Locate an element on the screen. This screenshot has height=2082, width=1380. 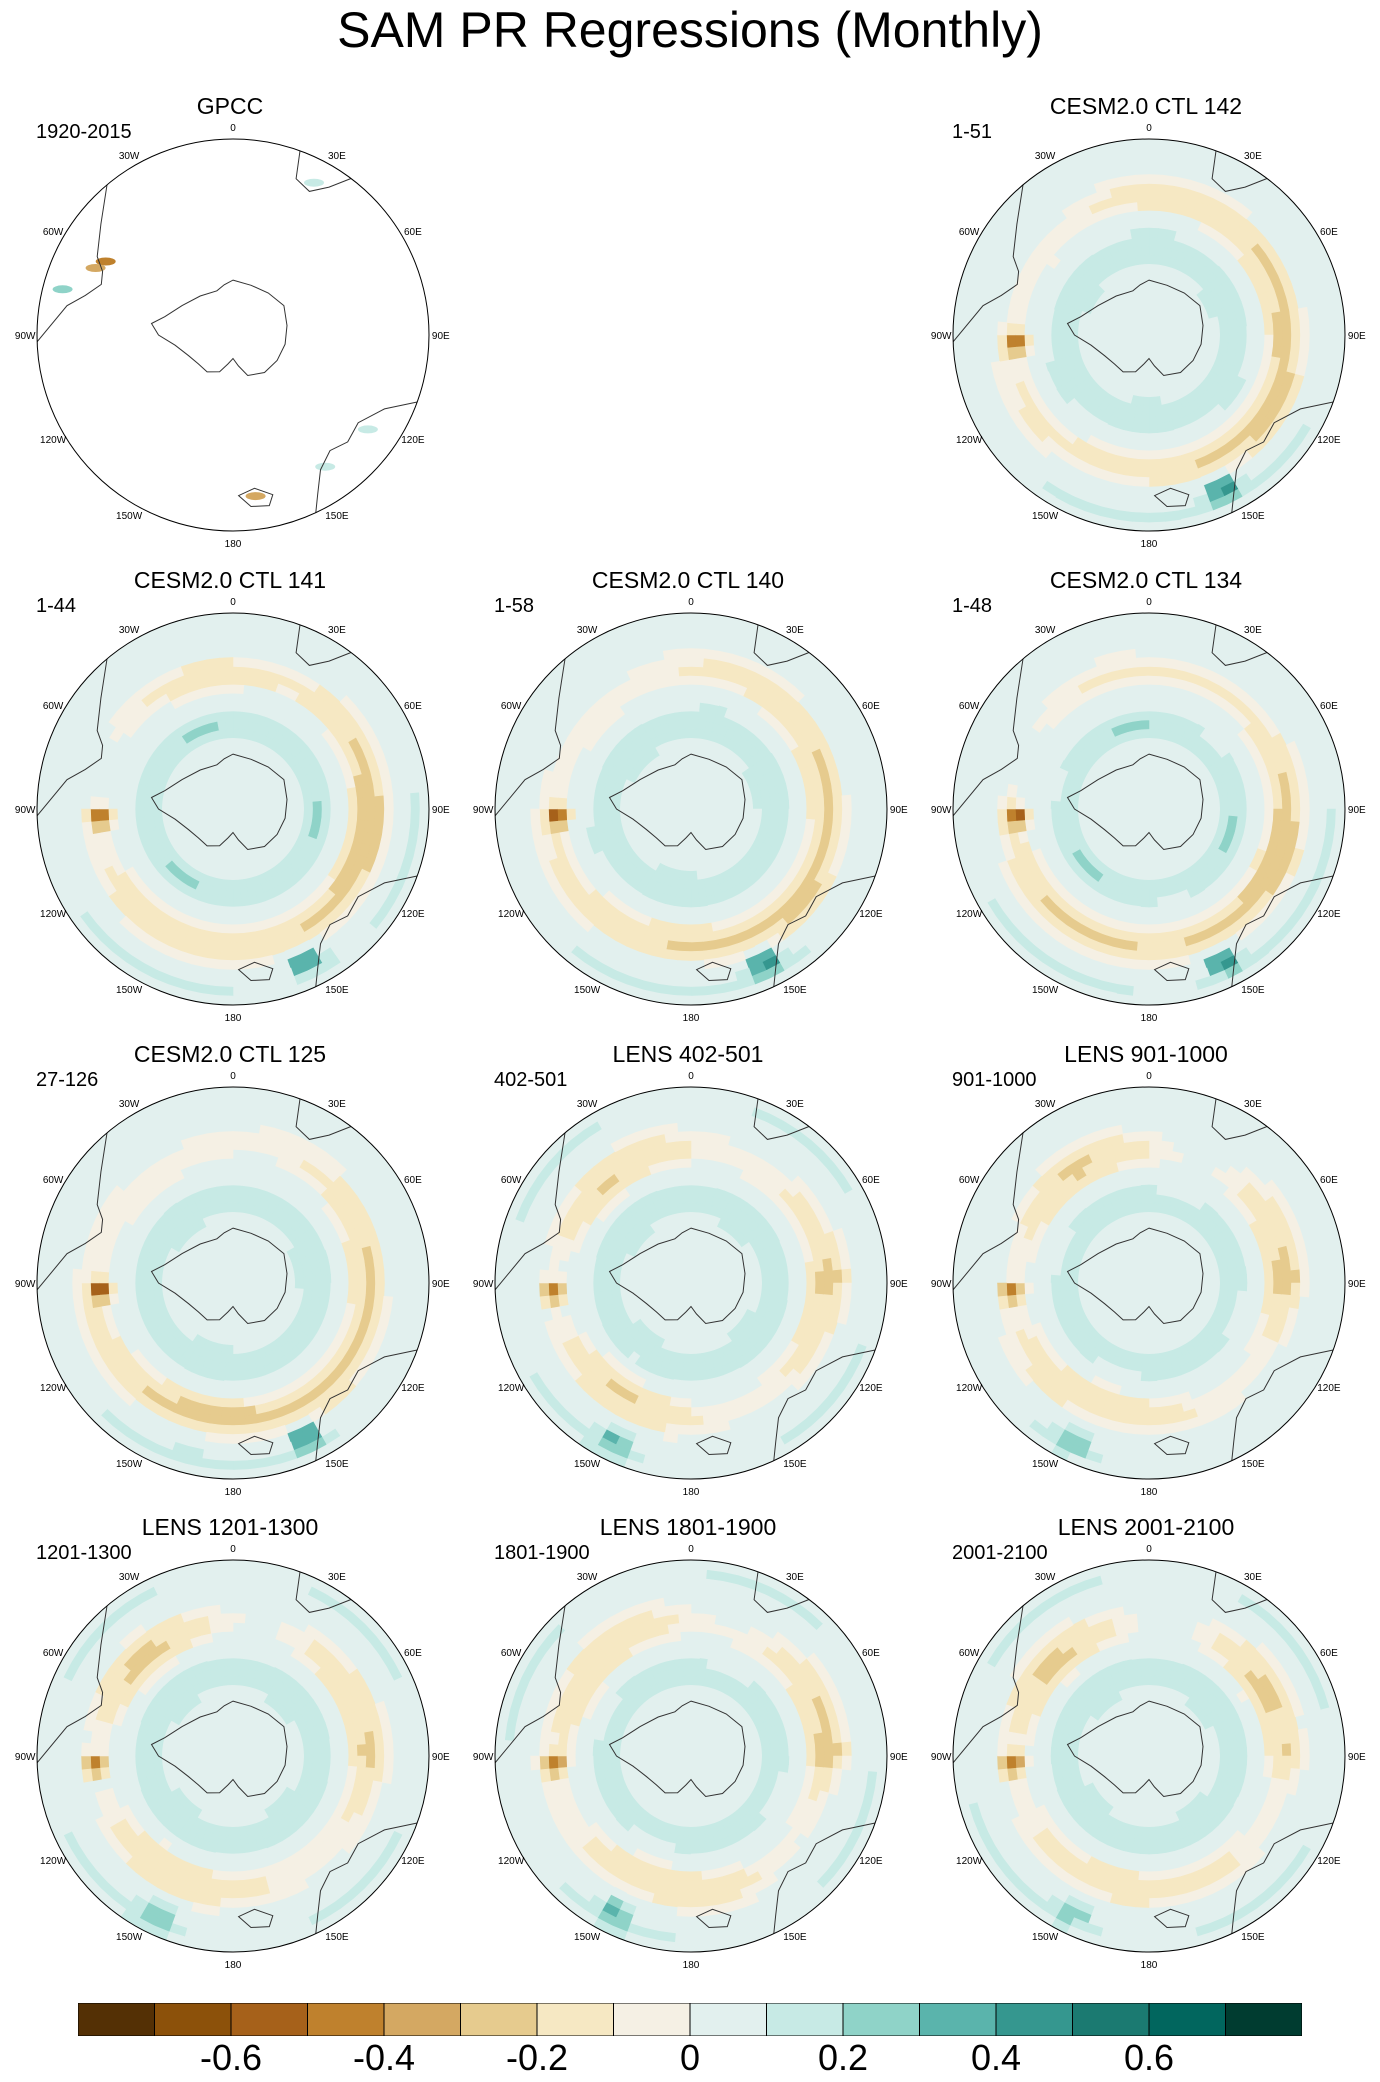
colorbar-tick-label: 0 is located at coordinates (690, 2057).